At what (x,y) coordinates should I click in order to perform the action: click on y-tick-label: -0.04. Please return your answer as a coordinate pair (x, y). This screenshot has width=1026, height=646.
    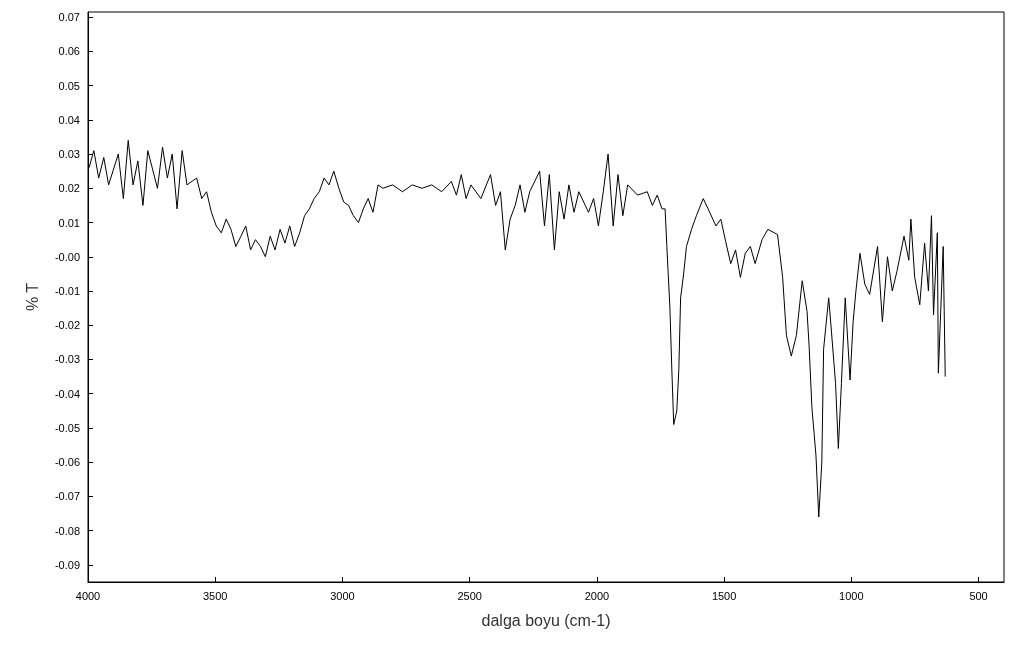
    Looking at the image, I should click on (67, 393).